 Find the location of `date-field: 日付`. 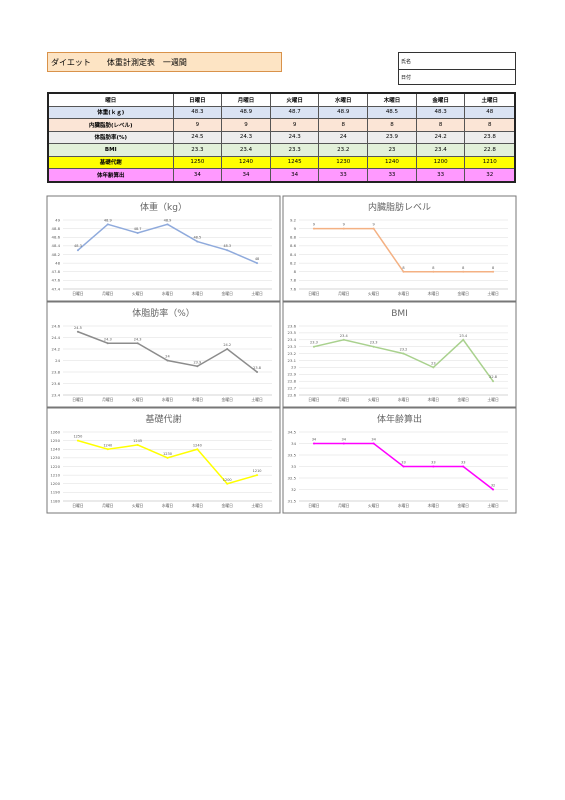

date-field: 日付 is located at coordinates (457, 77).